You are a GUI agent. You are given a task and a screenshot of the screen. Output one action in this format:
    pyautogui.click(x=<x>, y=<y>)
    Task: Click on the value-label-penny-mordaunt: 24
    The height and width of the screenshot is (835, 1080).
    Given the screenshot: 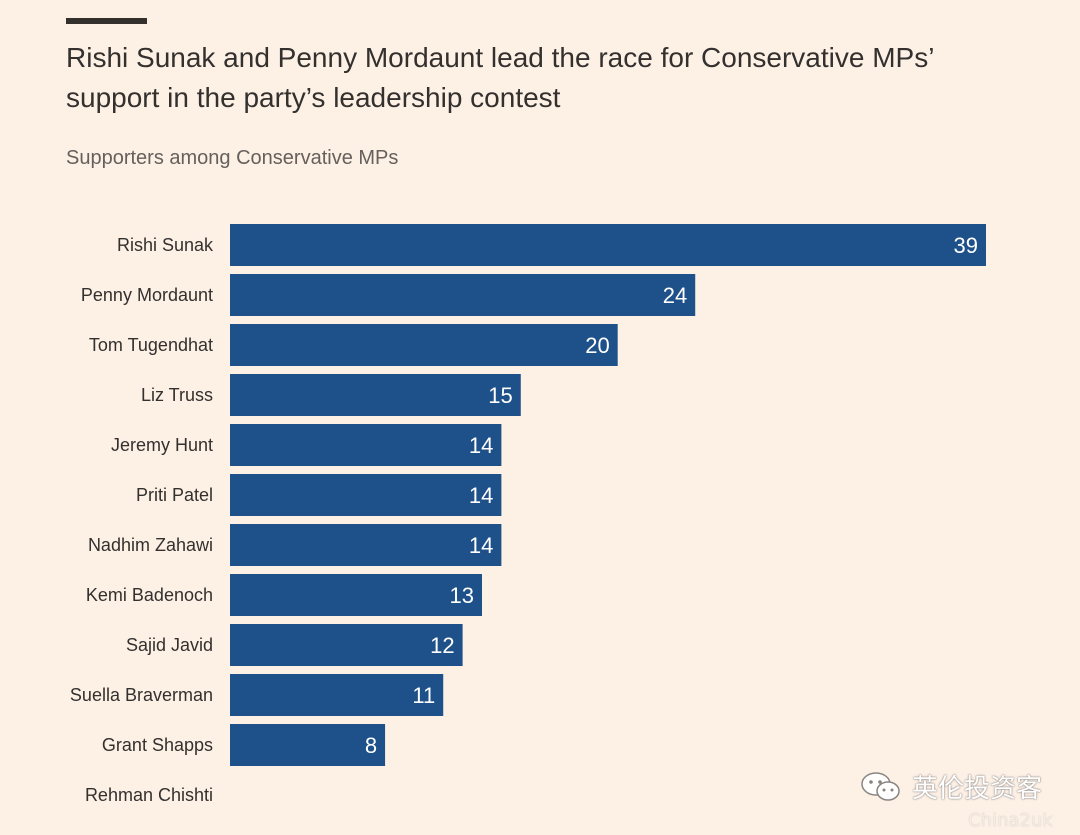 What is the action you would take?
    pyautogui.click(x=675, y=295)
    